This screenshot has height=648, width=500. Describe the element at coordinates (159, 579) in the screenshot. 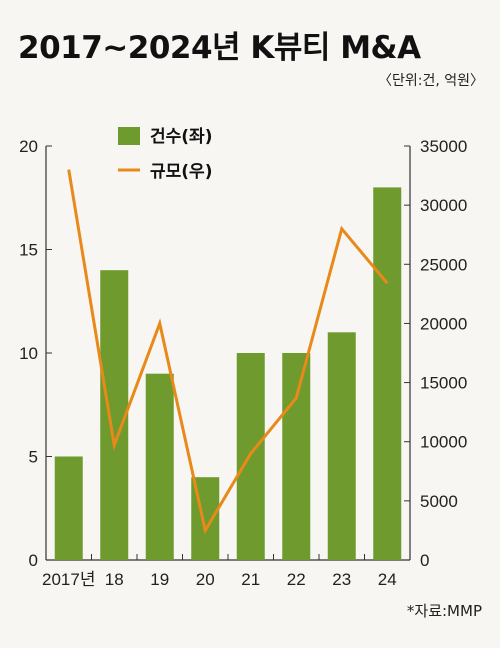

I see `x-tick-label: 19` at that location.